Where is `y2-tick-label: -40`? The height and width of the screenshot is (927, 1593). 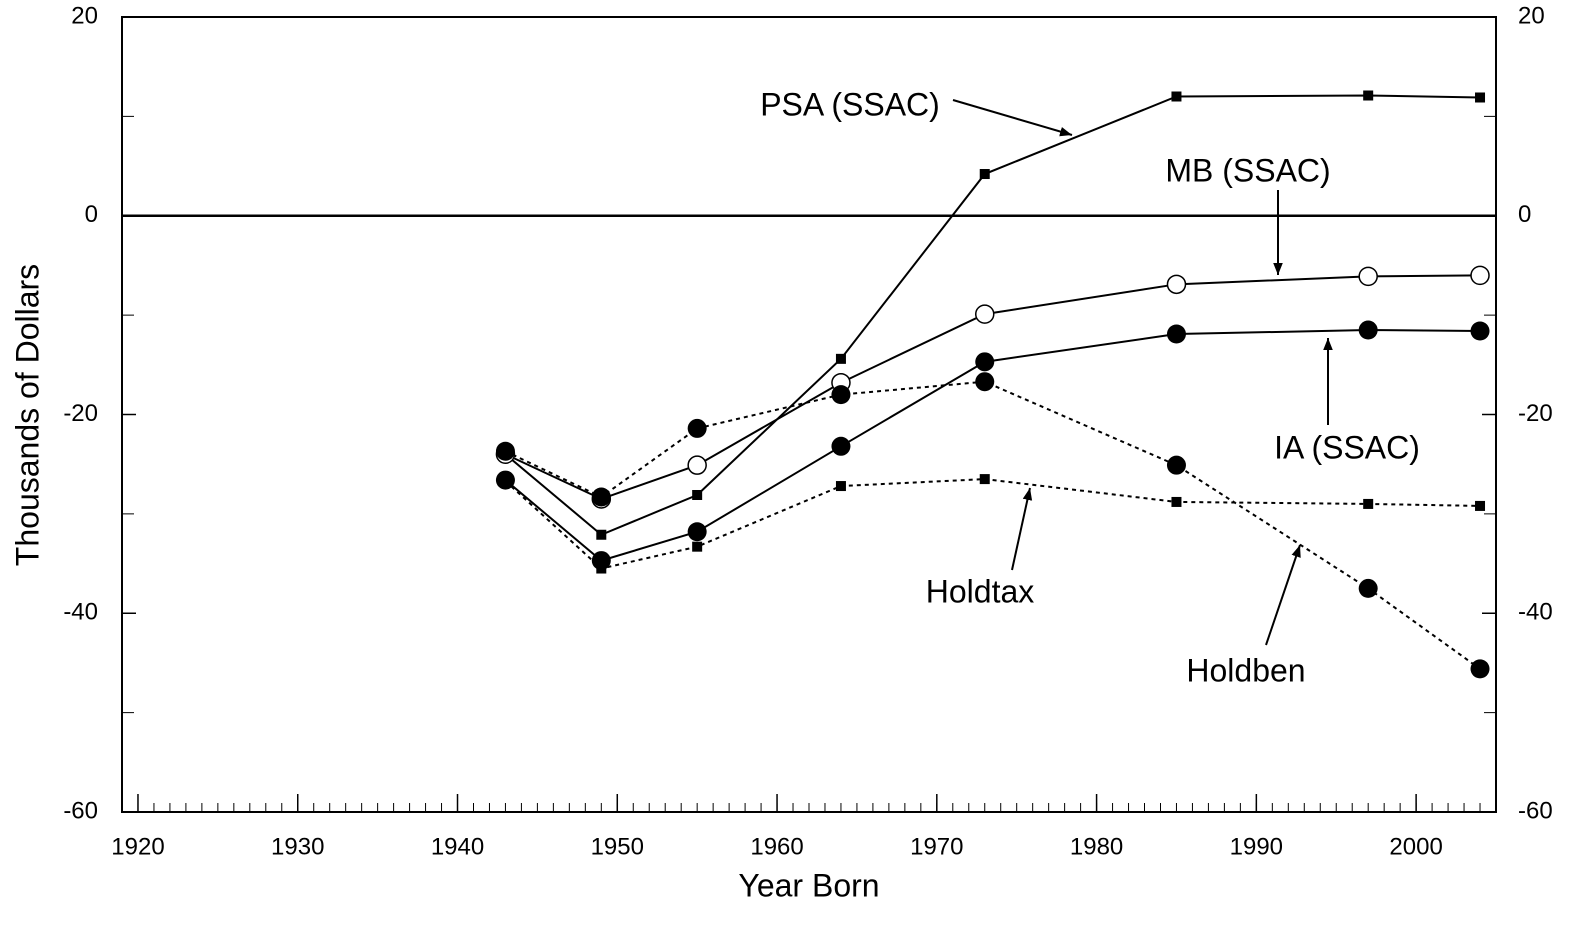 y2-tick-label: -40 is located at coordinates (1535, 612).